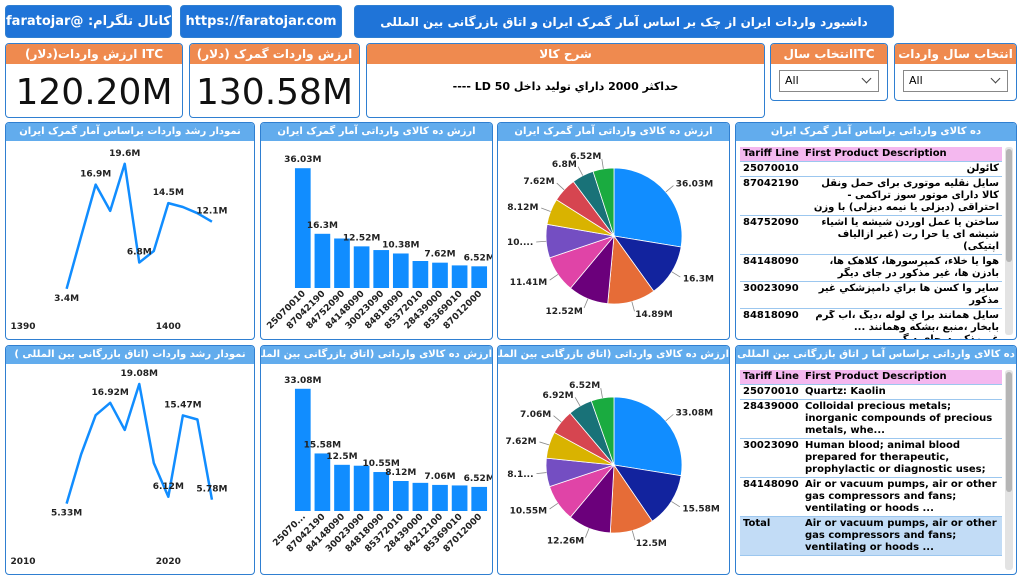  What do you see at coordinates (694, 413) in the screenshot?
I see `data-label: 33.08M` at bounding box center [694, 413].